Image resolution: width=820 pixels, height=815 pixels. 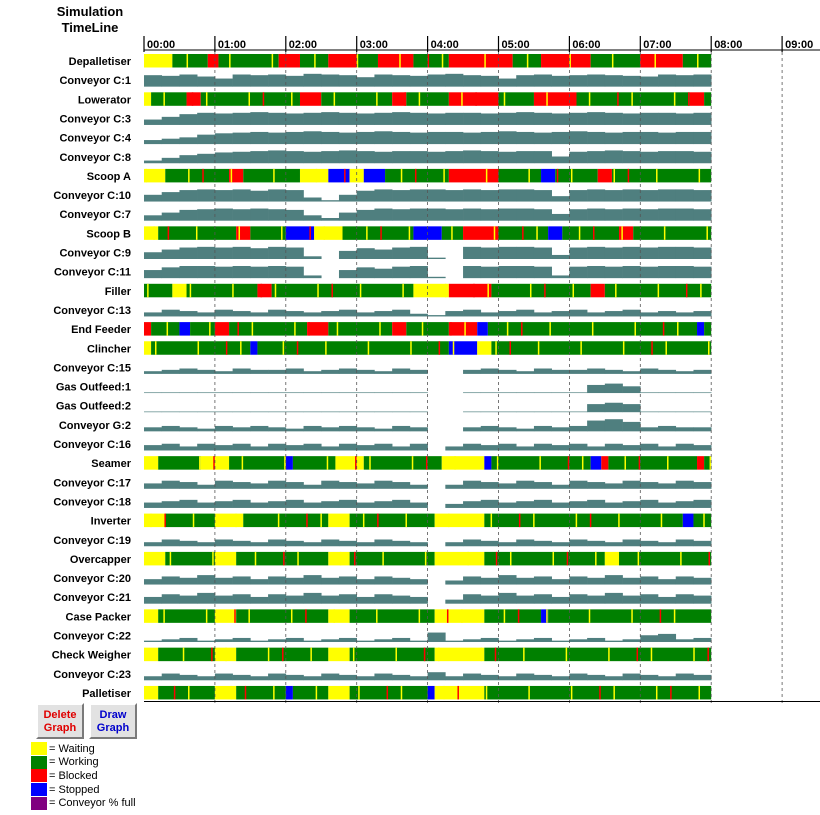 I want to click on draw-graph-button: Draw Graph, so click(x=113, y=721).